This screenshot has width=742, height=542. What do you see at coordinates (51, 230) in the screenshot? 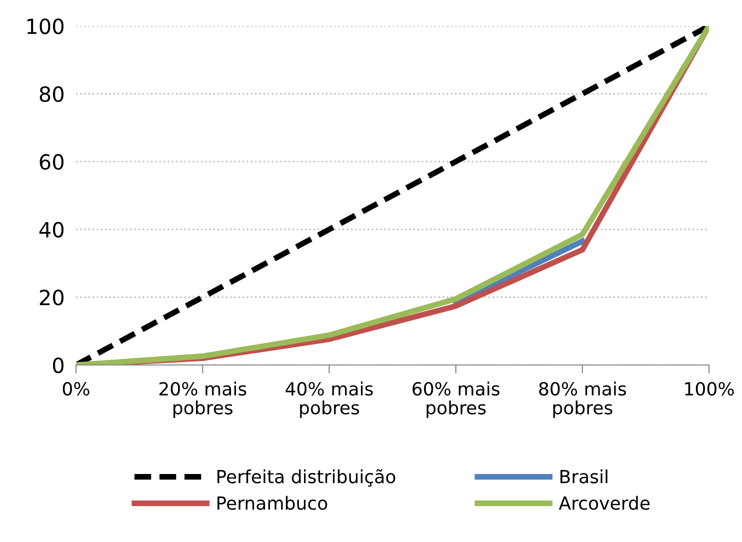
I see `y-tick-label: 40` at bounding box center [51, 230].